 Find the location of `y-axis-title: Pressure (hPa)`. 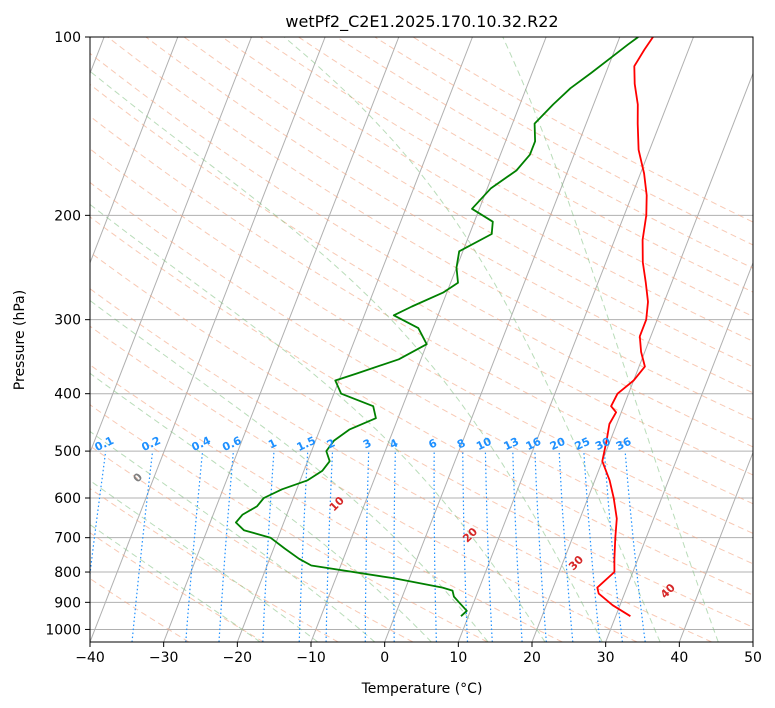

y-axis-title: Pressure (hPa) is located at coordinates (20, 340).